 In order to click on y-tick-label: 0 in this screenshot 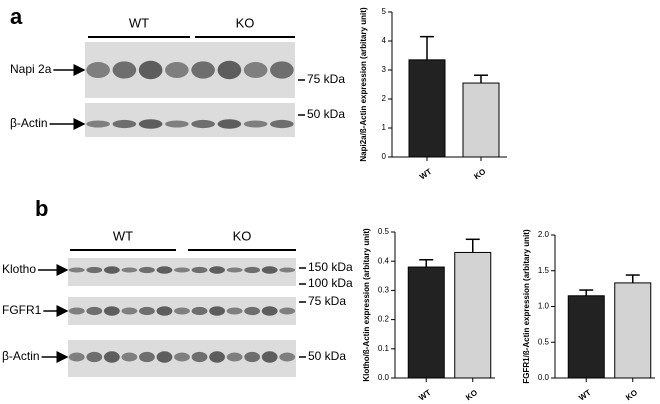, I will do `click(384, 156)`.